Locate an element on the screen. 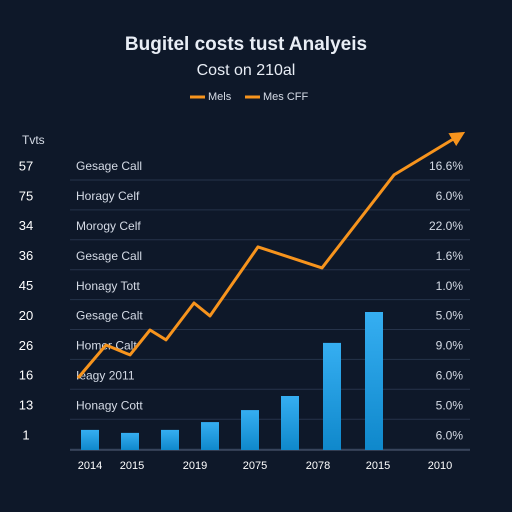 This screenshot has height=512, width=512. row-name: Ieagy 2011 is located at coordinates (105, 375).